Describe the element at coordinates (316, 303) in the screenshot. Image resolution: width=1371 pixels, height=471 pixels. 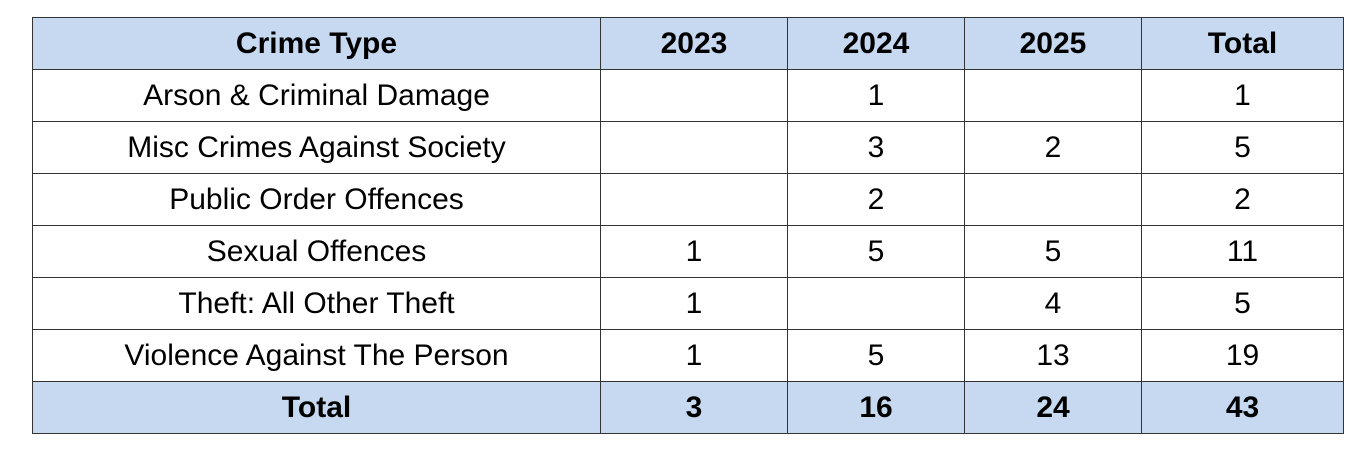
I see `crime-type-cell: Theft: All Other Theft` at that location.